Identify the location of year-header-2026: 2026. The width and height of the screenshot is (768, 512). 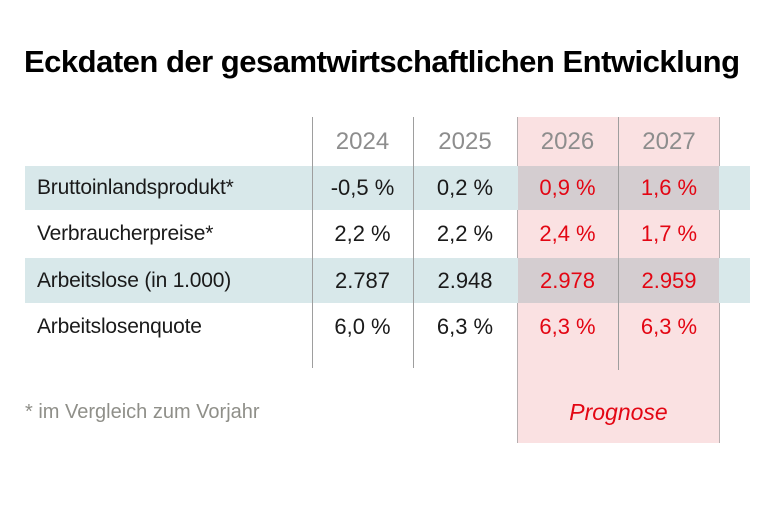
(567, 141).